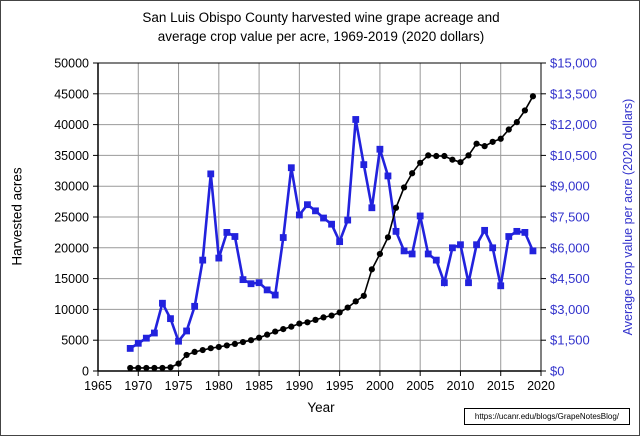 Image resolution: width=640 pixels, height=436 pixels. Describe the element at coordinates (71, 94) in the screenshot. I see `y-left-tick-label: 45000` at that location.